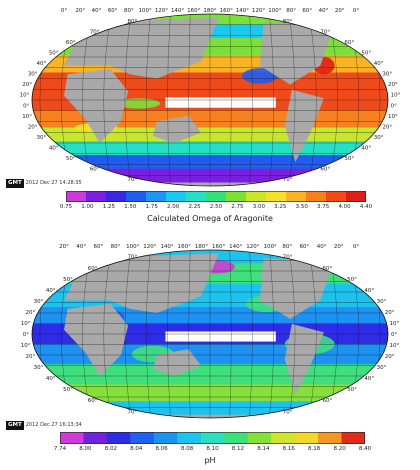 The height and width of the screenshot is (470, 420). What do you see at coordinates (339, 449) in the screenshot?
I see `colorbar-tick-label: 8.20` at bounding box center [339, 449].